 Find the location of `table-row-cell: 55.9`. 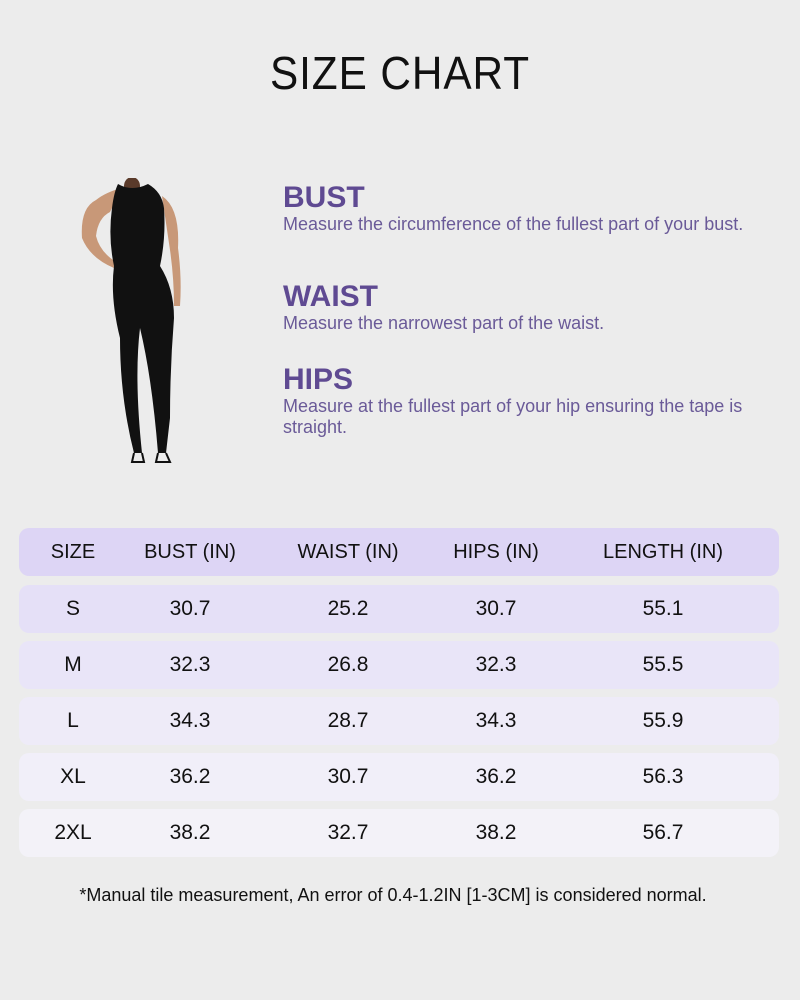

table-row-cell: 55.9 is located at coordinates (663, 720).